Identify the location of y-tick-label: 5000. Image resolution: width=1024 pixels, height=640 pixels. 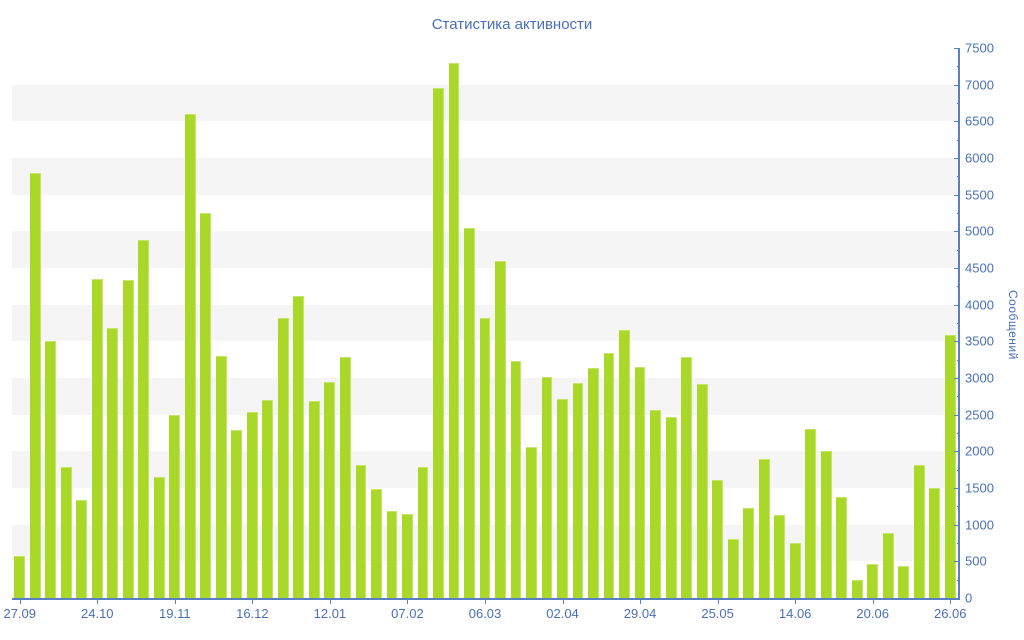
(979, 231).